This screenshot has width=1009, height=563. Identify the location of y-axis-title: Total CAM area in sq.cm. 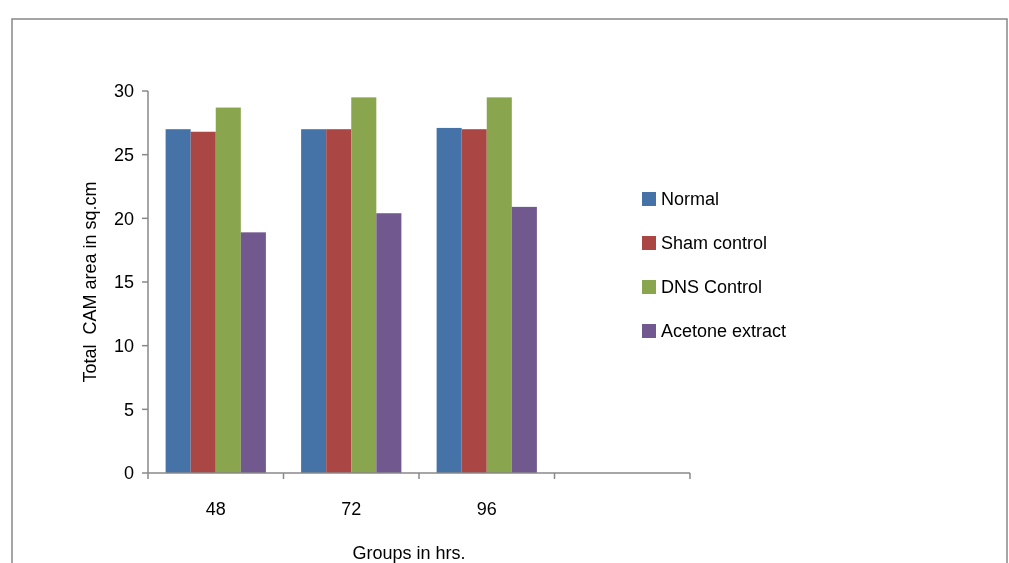
(90, 282).